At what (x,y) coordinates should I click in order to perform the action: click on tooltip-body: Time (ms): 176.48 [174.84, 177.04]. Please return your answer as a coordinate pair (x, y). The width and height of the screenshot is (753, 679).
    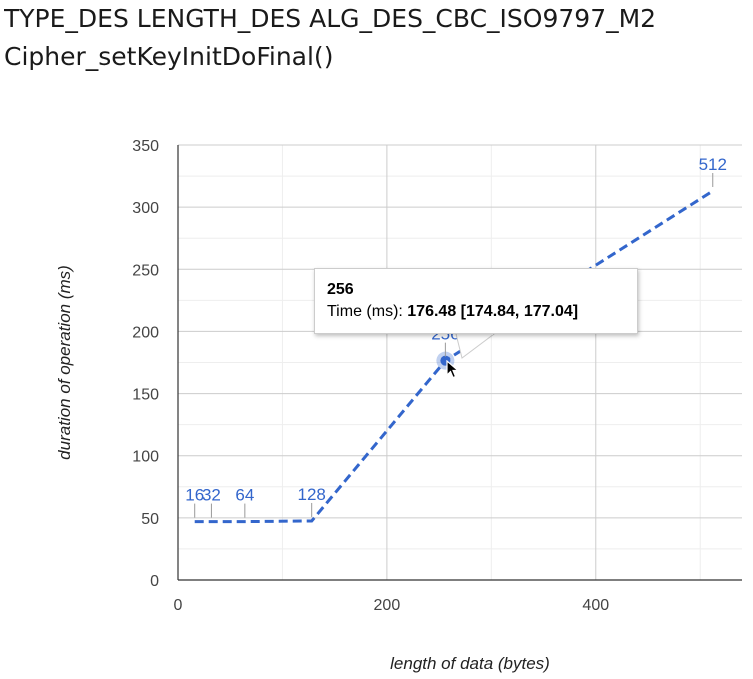
    Looking at the image, I should click on (476, 312).